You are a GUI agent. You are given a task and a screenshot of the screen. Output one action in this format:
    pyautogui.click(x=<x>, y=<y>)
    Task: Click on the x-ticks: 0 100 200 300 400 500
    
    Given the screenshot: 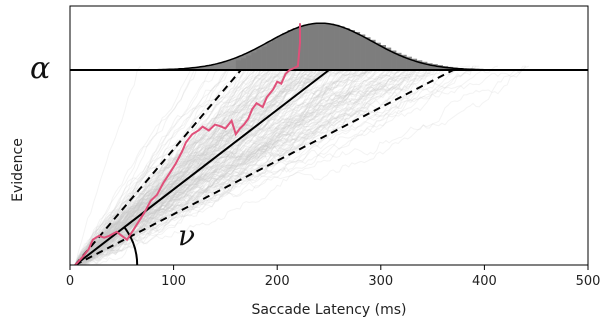 What is the action you would take?
    pyautogui.click(x=333, y=277)
    